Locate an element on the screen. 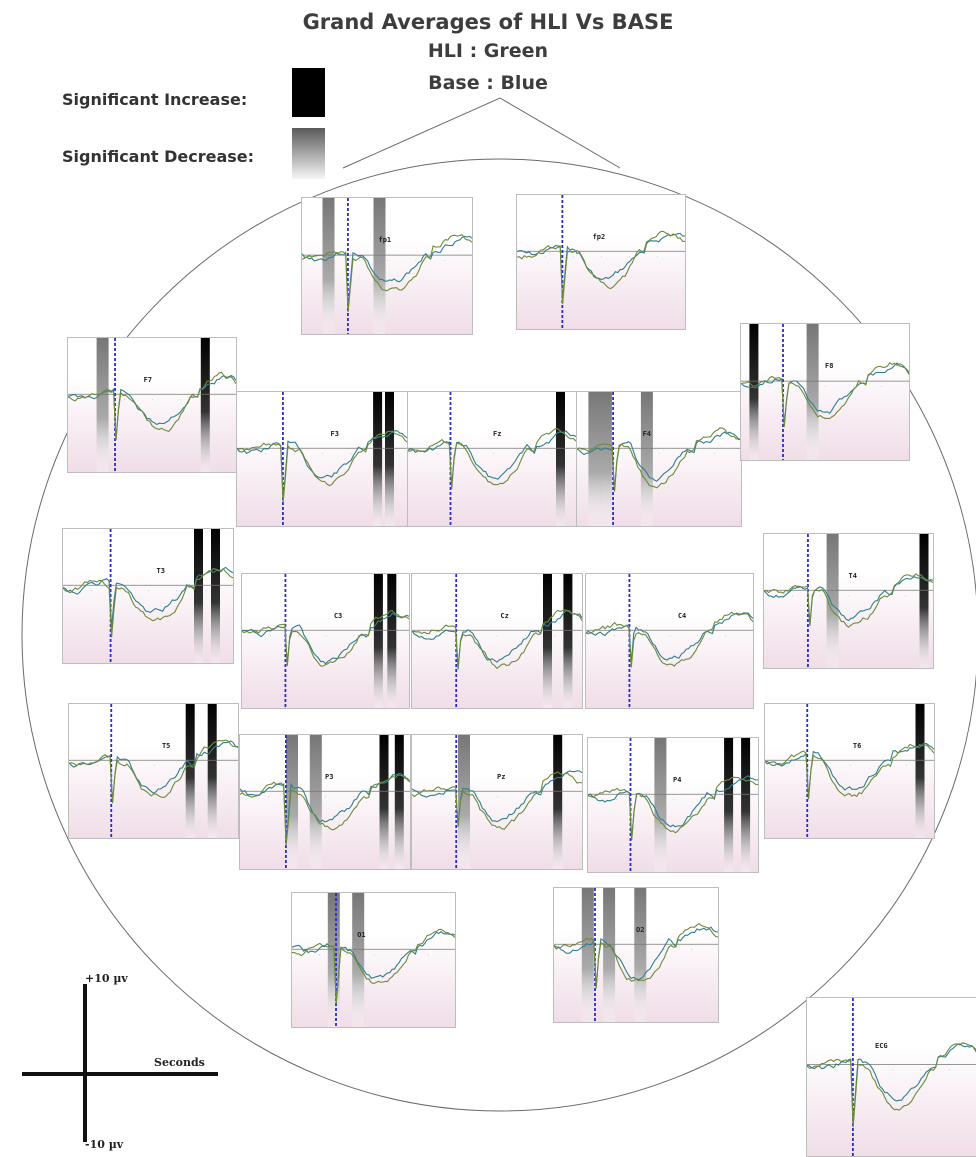  erp-plot-cz: · · · · · is located at coordinates (497, 641).